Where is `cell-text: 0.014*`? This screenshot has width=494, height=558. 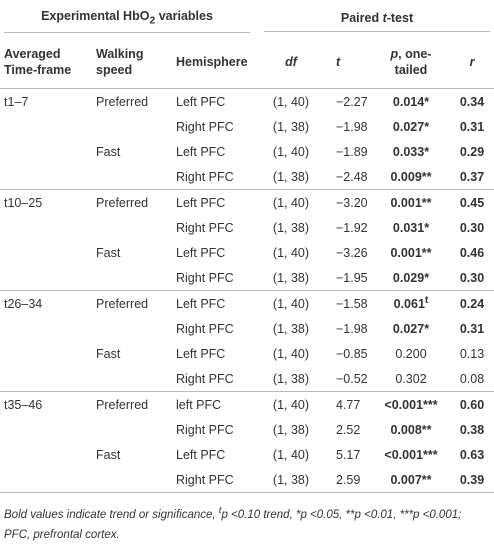
cell-text: 0.014* is located at coordinates (411, 101).